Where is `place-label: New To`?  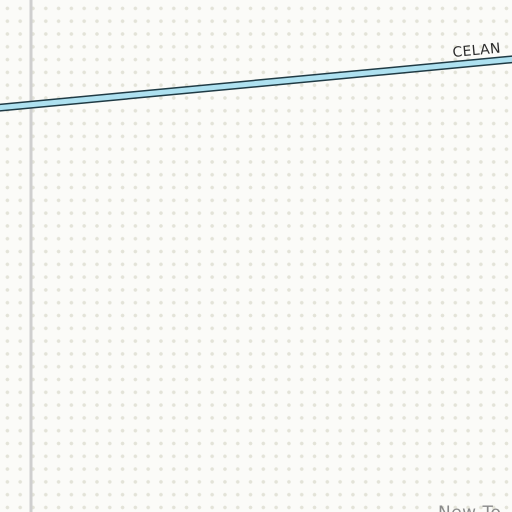 place-label: New To is located at coordinates (469, 507).